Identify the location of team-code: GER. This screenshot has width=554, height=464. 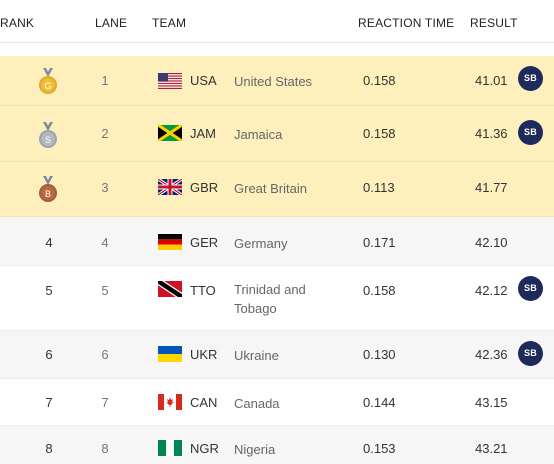
(204, 242).